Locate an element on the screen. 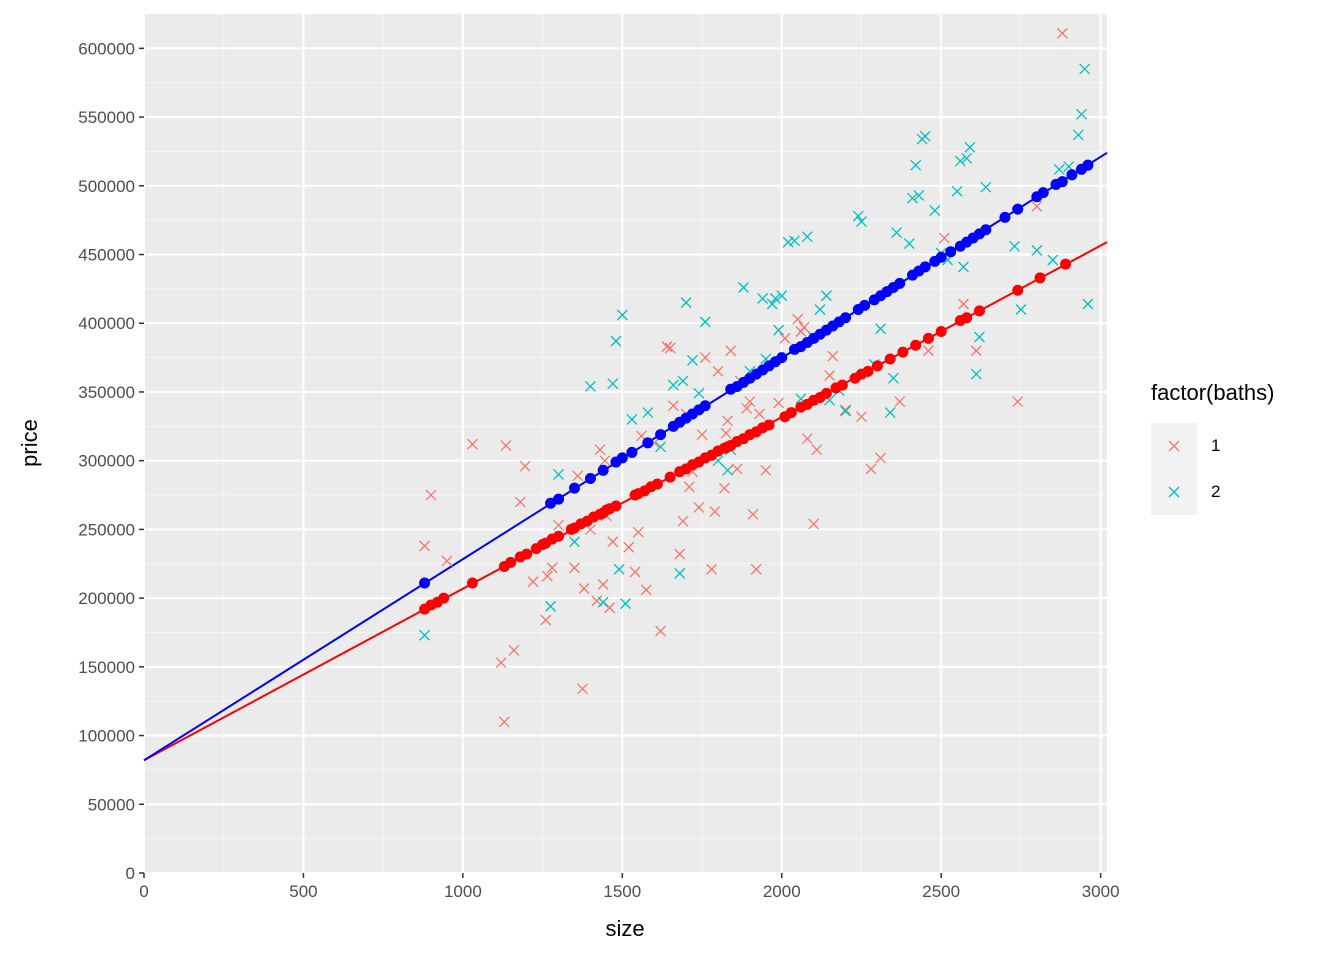  y-tick-label: 150000 is located at coordinates (106, 667).